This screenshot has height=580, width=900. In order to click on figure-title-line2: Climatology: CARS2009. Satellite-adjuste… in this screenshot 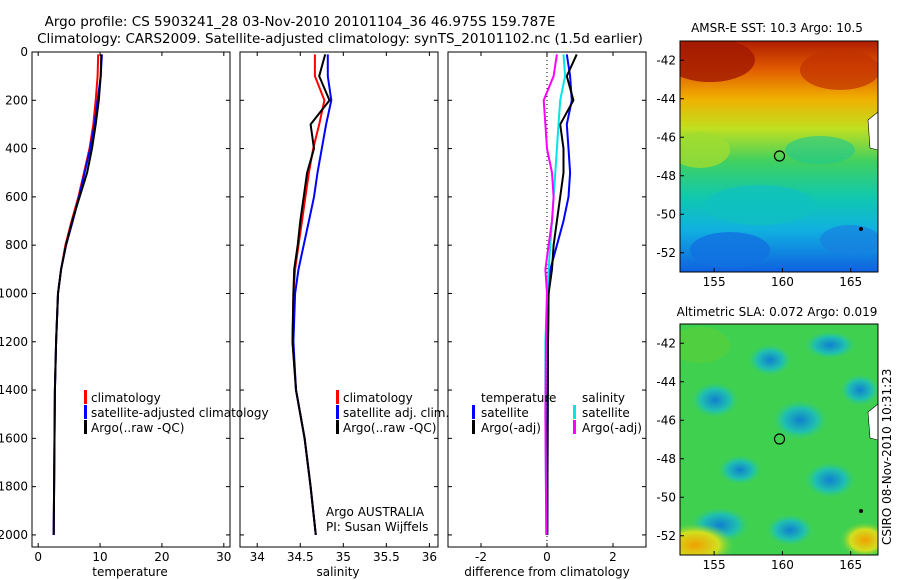, I will do `click(340, 39)`.